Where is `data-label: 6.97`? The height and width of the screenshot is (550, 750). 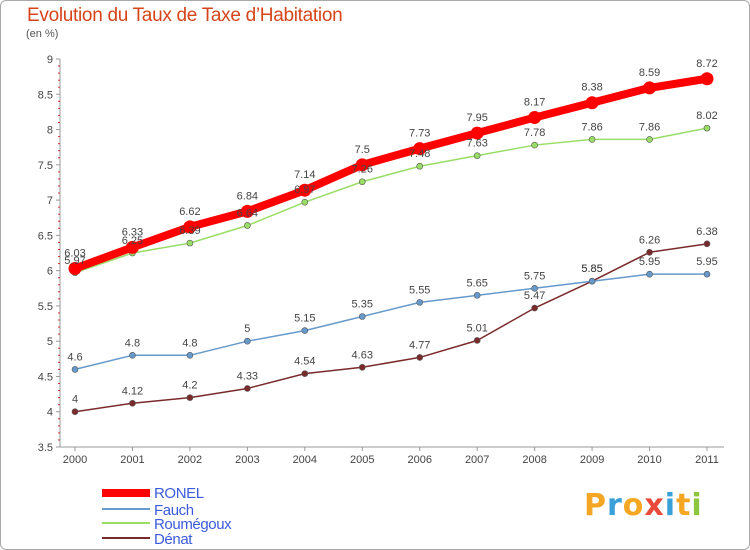 data-label: 6.97 is located at coordinates (304, 190).